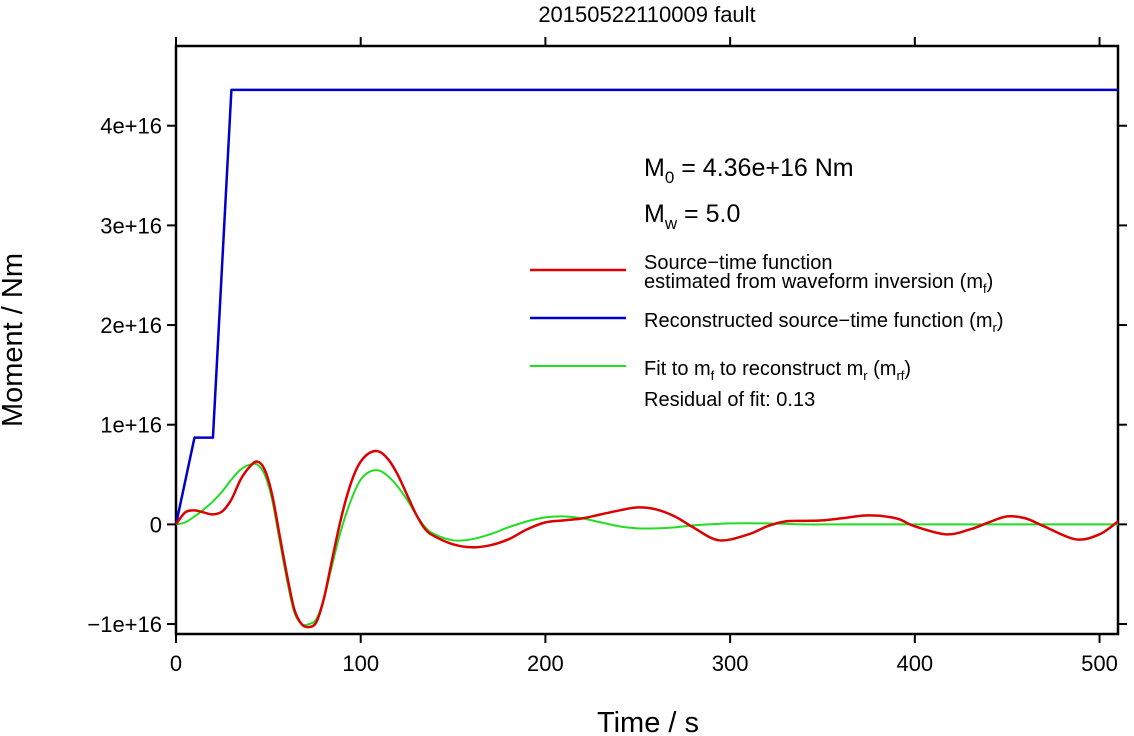  What do you see at coordinates (995, 327) in the screenshot?
I see `legend-mr-subscript: r` at bounding box center [995, 327].